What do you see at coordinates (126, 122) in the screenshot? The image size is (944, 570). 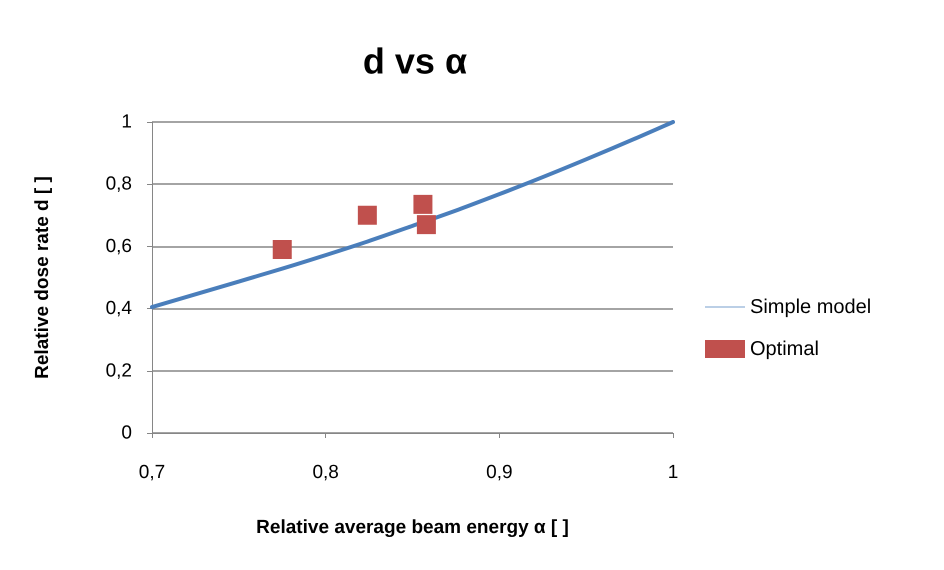 I see `y-tick-label: 1` at bounding box center [126, 122].